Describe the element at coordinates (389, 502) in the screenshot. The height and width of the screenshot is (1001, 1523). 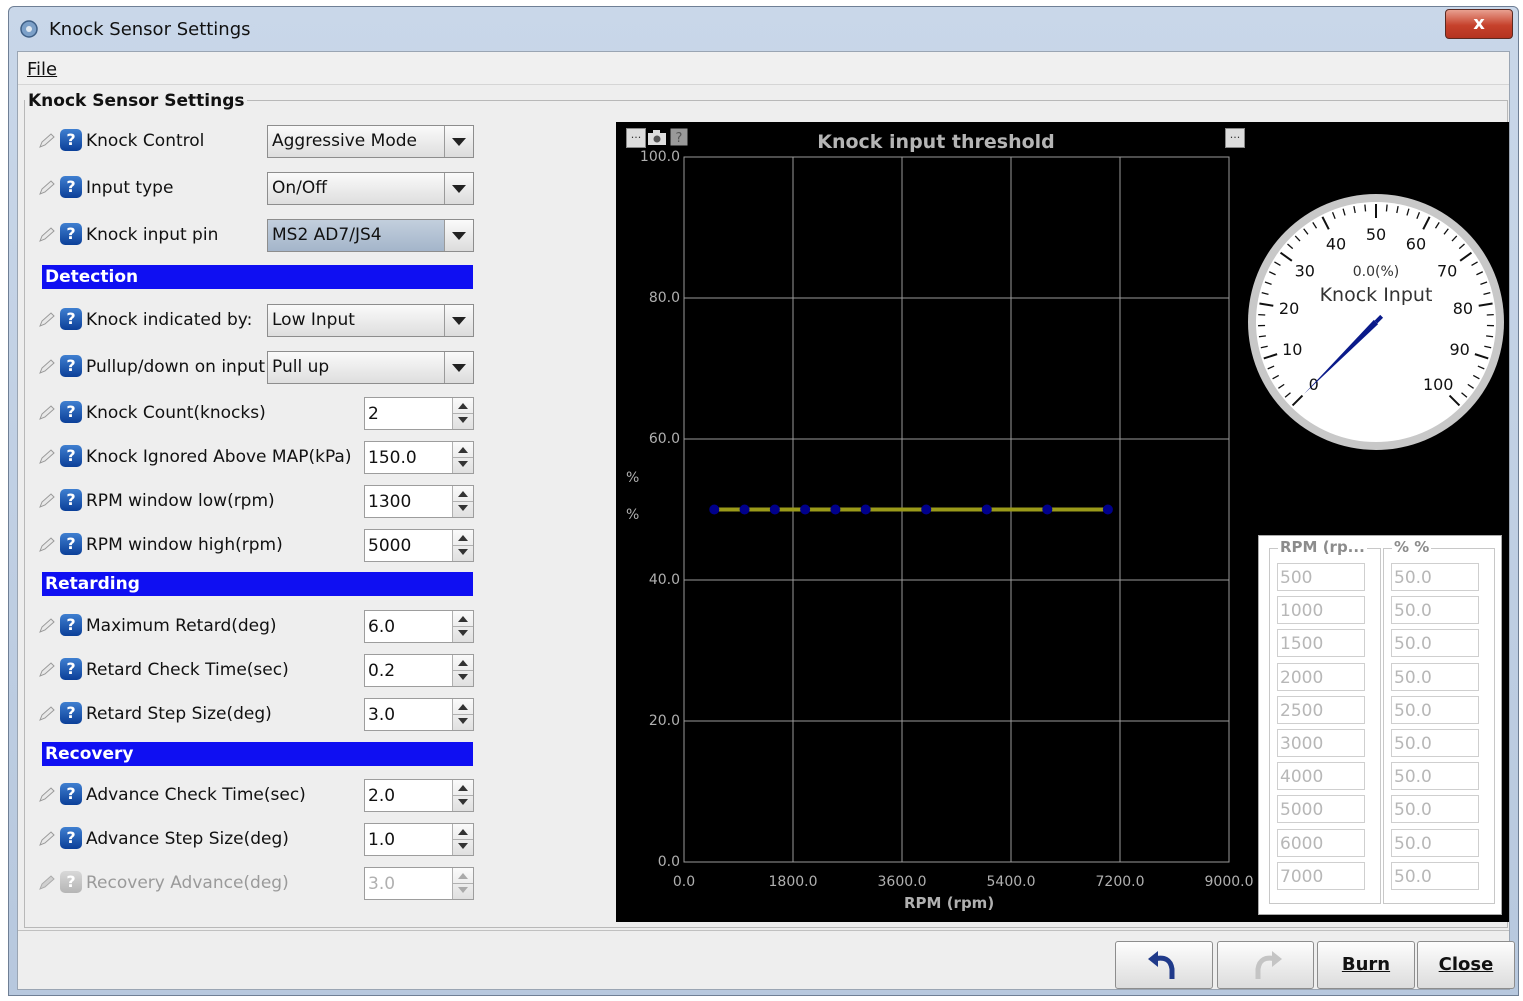
I see `stepper-value: 1300` at that location.